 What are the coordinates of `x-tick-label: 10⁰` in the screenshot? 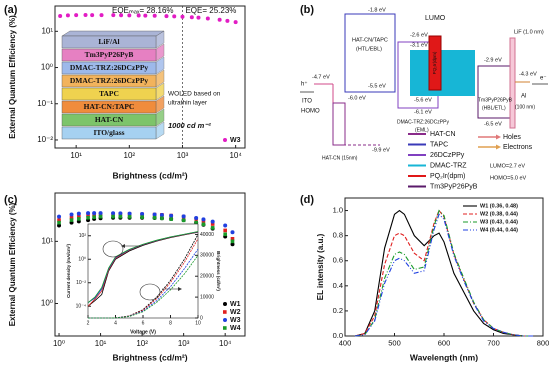 It's located at (59, 343).